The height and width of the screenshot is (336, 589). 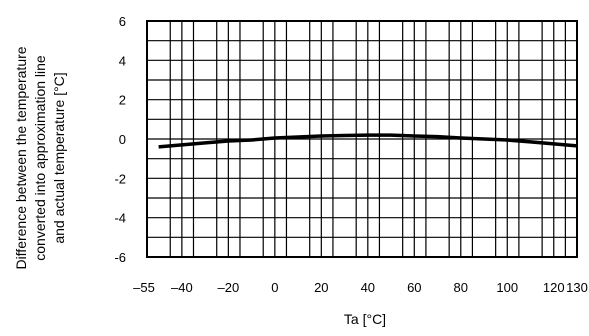 I want to click on x-tick-label: 130, so click(x=577, y=287).